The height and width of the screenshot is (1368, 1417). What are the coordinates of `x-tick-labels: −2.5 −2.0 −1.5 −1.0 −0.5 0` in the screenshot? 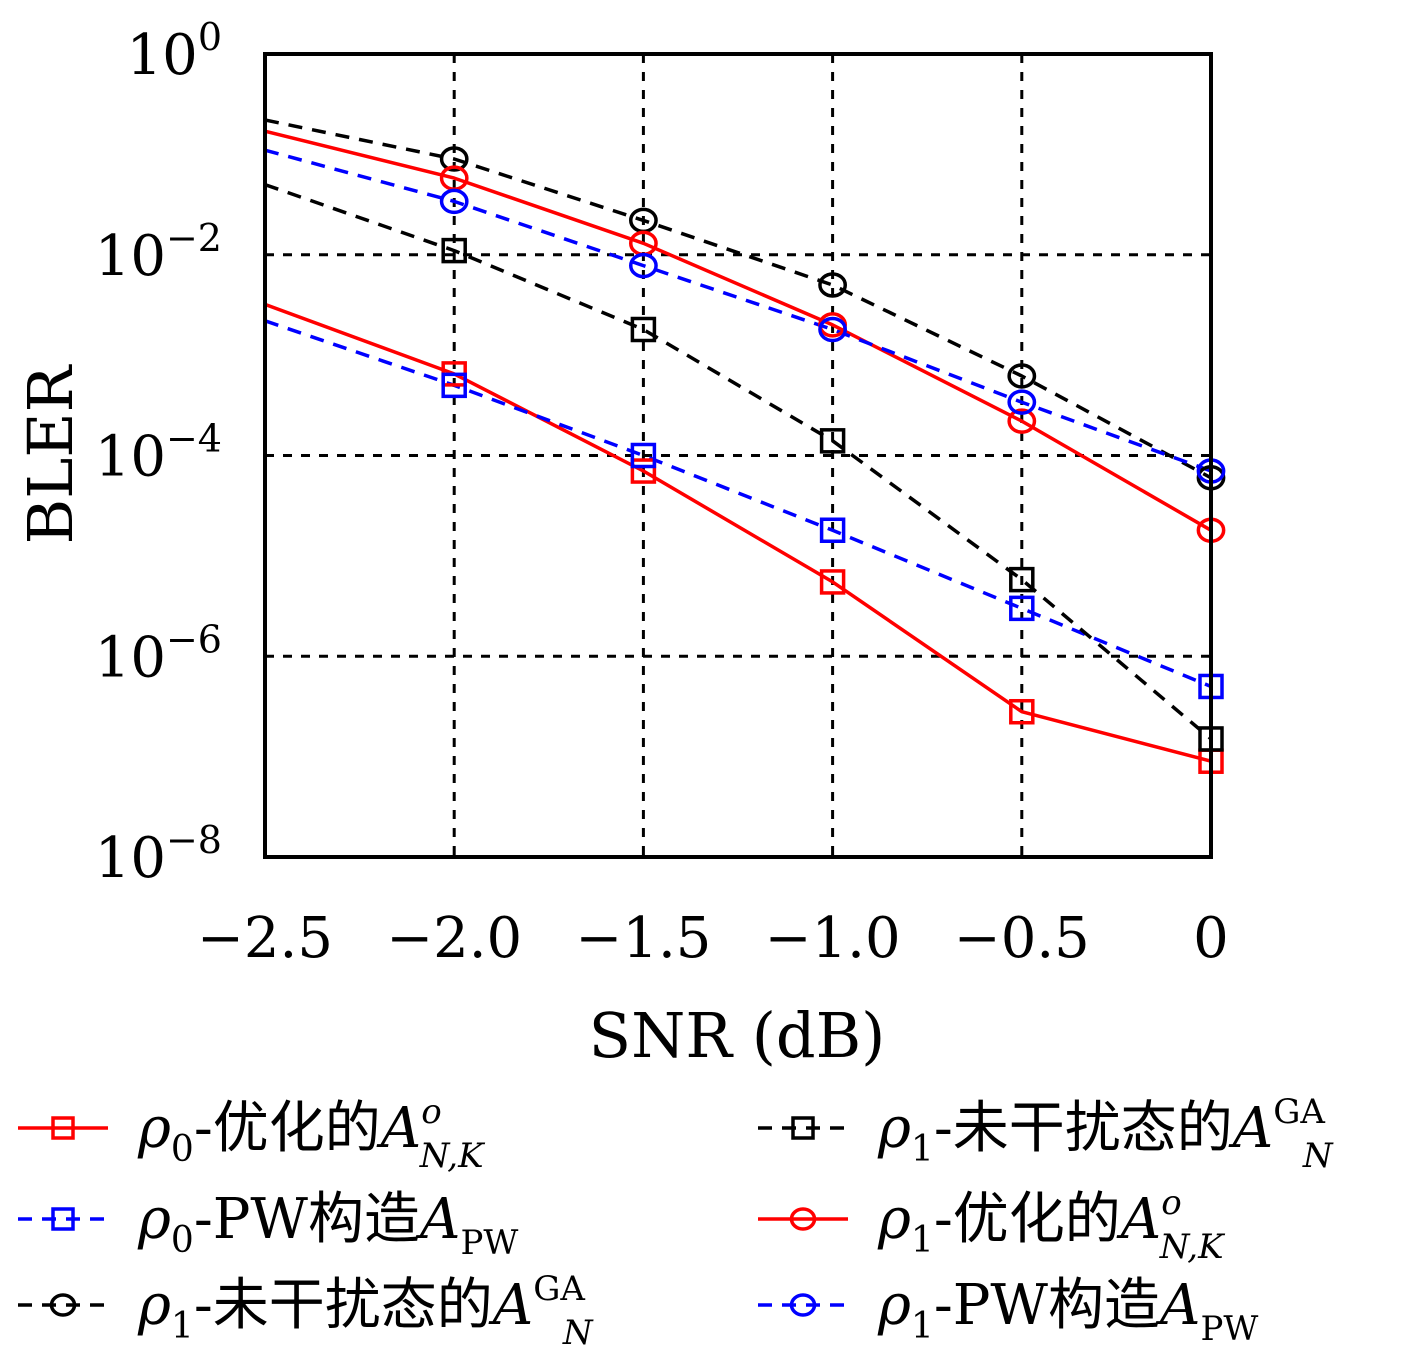 It's located at (713, 938).